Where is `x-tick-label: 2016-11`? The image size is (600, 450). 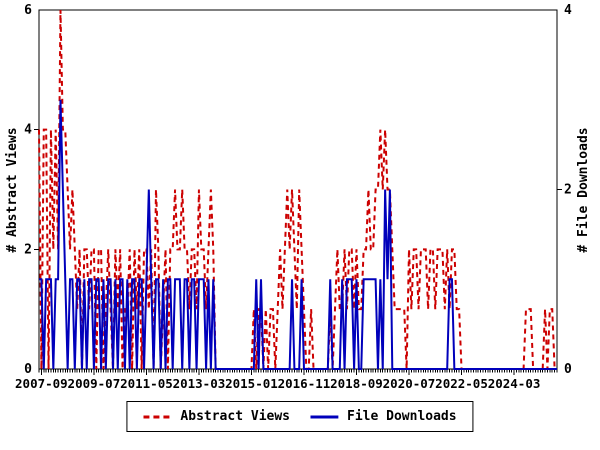 x-tick-label: 2016-11 is located at coordinates (304, 383).